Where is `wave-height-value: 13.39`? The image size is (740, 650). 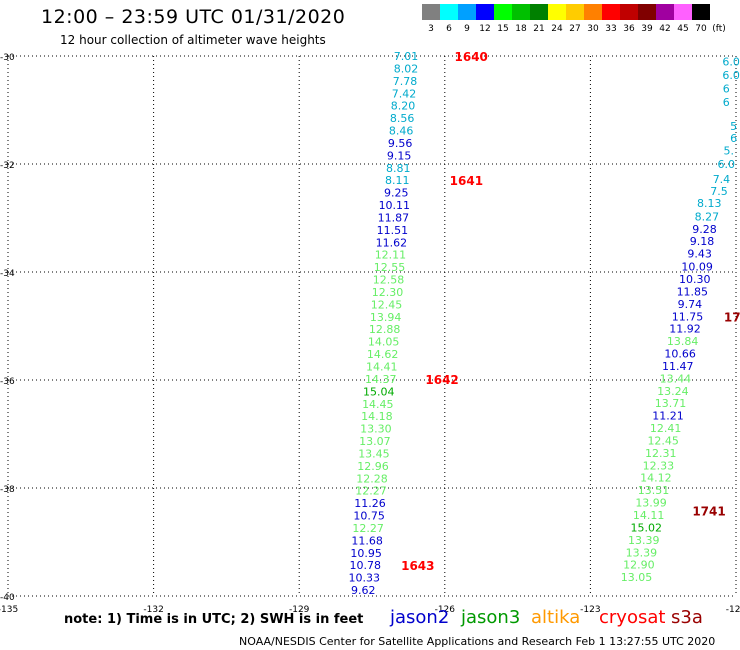 wave-height-value: 13.39 is located at coordinates (644, 540).